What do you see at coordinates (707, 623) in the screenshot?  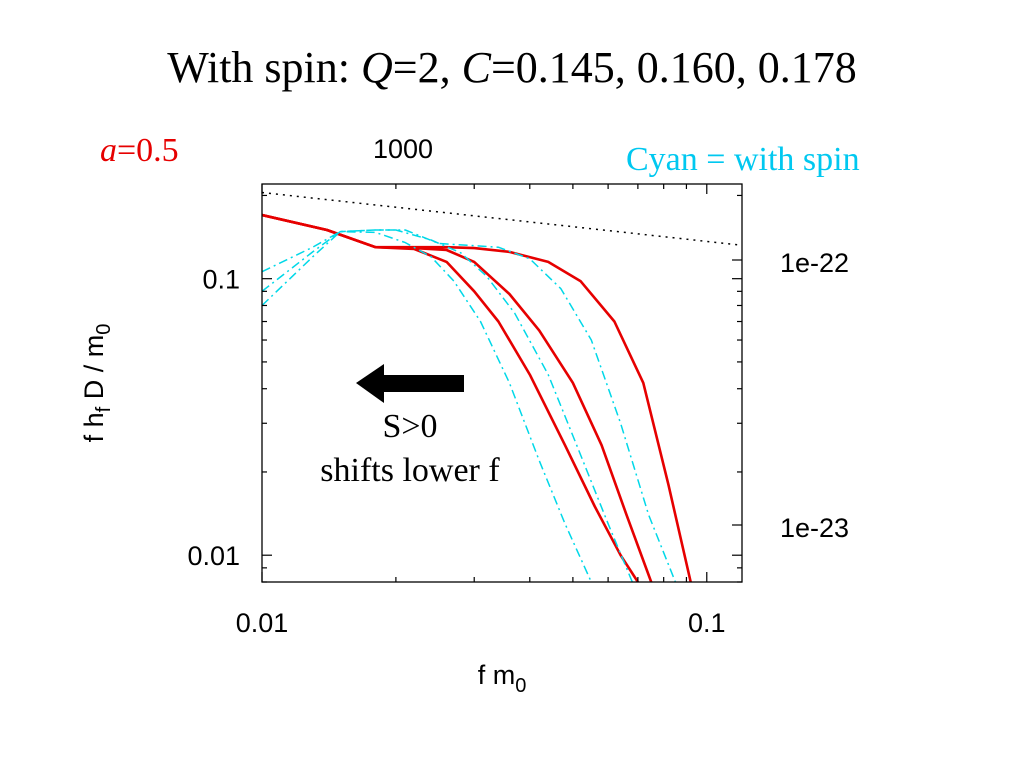 I see `x-tick-label: 0.1` at bounding box center [707, 623].